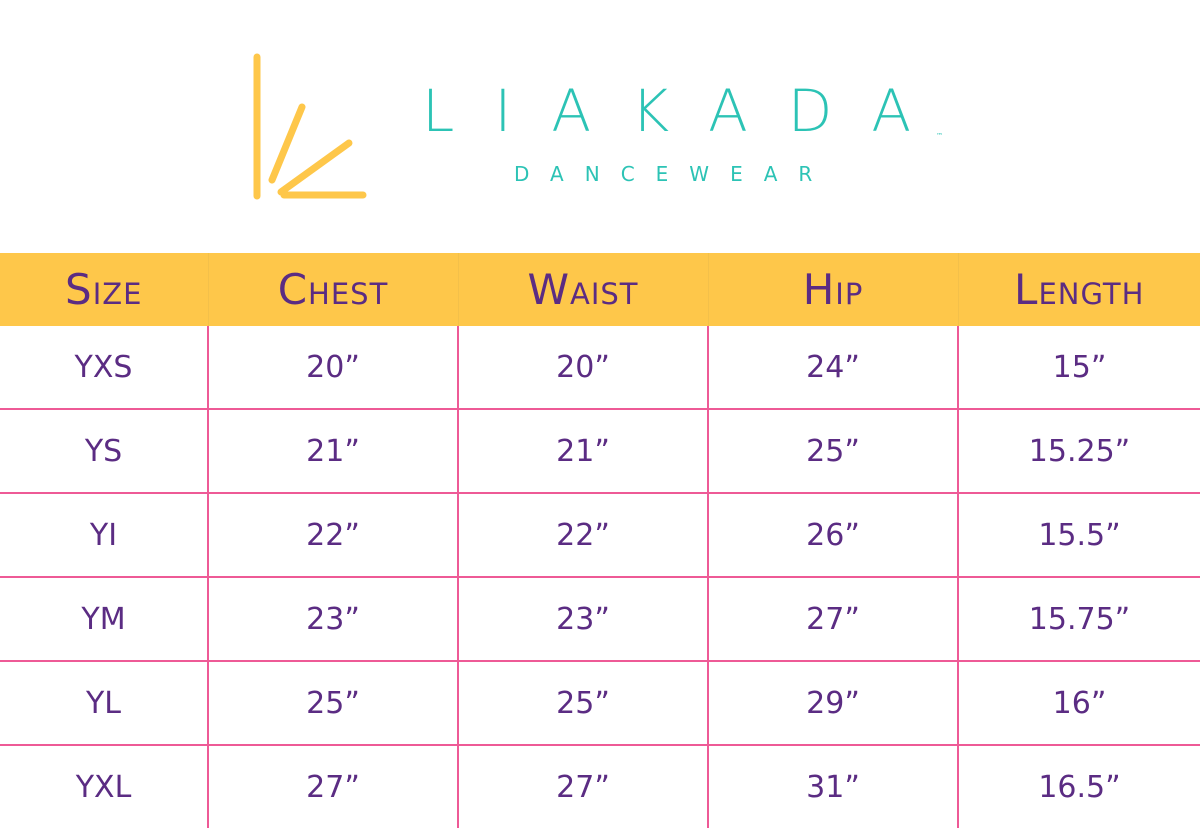 This screenshot has width=1200, height=828. I want to click on brand-name: LIAKADA, so click(687, 111).